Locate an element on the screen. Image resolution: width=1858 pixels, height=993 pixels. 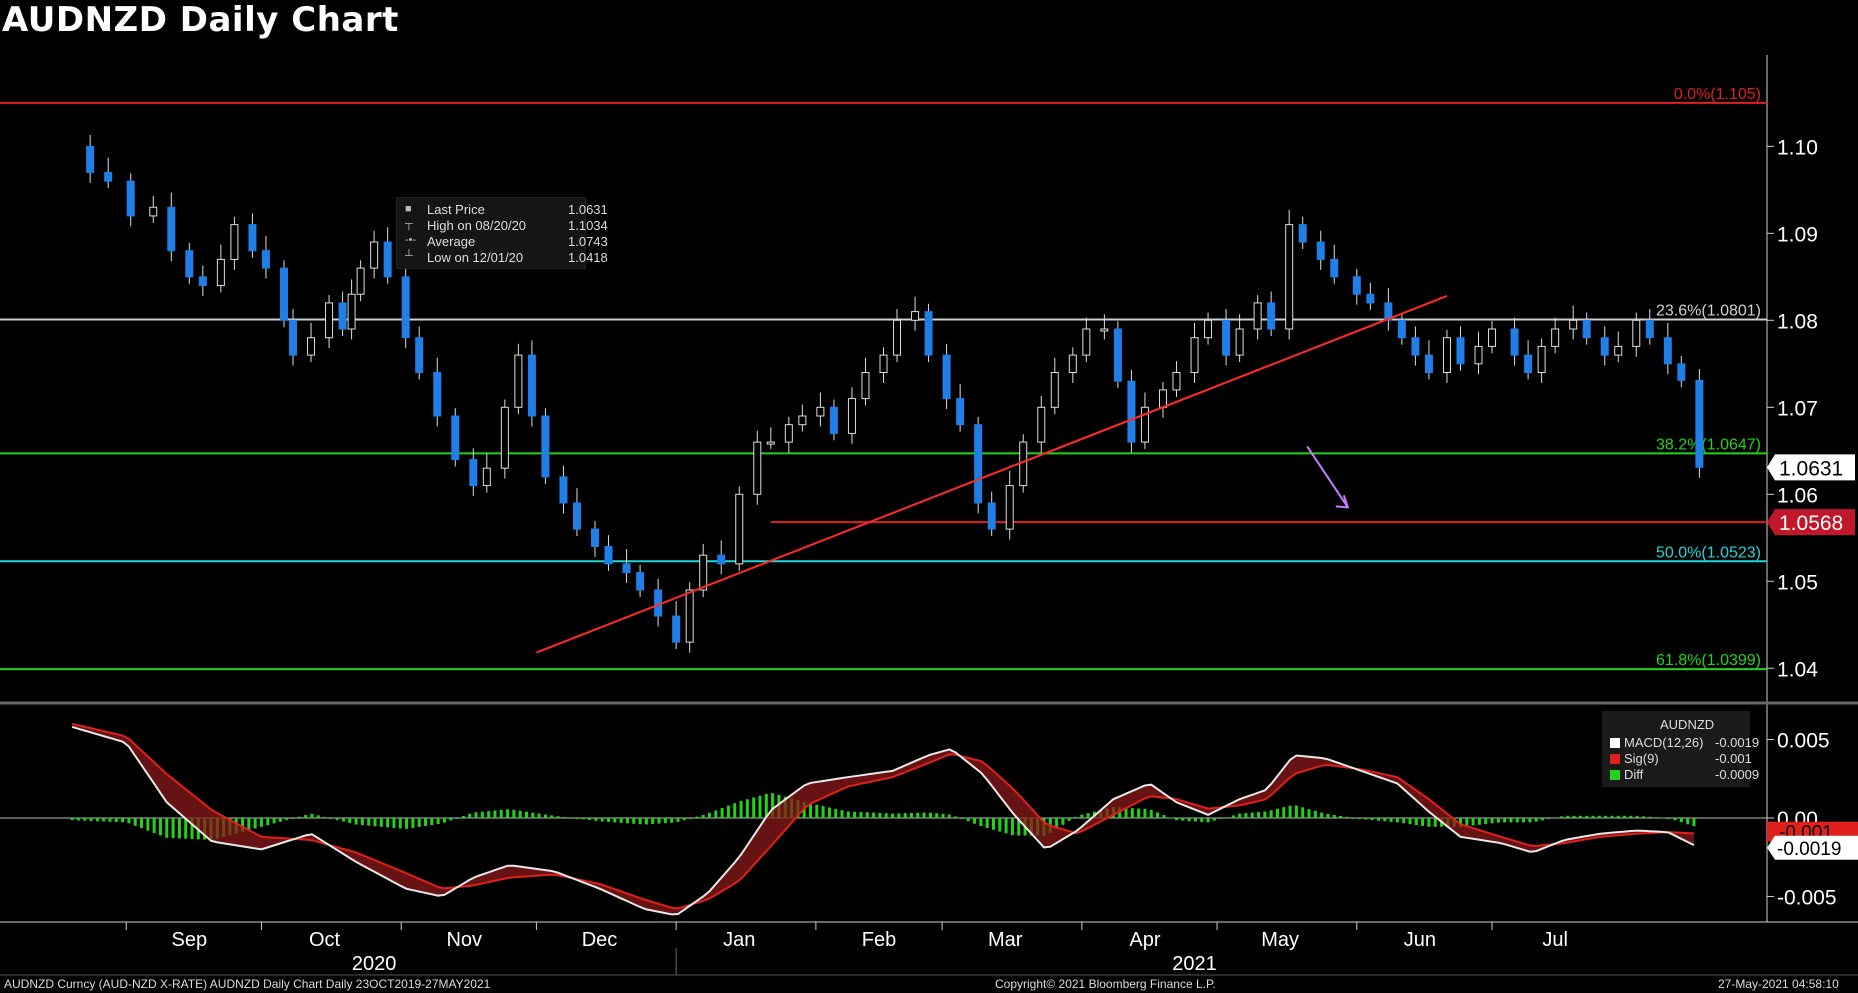
macd-legend-title: AUDNZD is located at coordinates (1687, 724).